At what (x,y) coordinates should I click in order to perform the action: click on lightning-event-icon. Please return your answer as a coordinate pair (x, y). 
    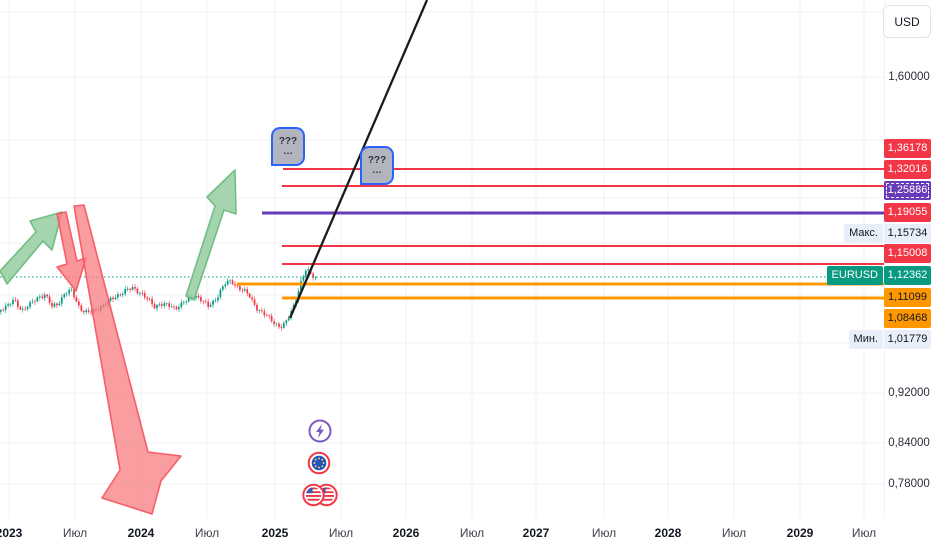
    Looking at the image, I should click on (320, 431).